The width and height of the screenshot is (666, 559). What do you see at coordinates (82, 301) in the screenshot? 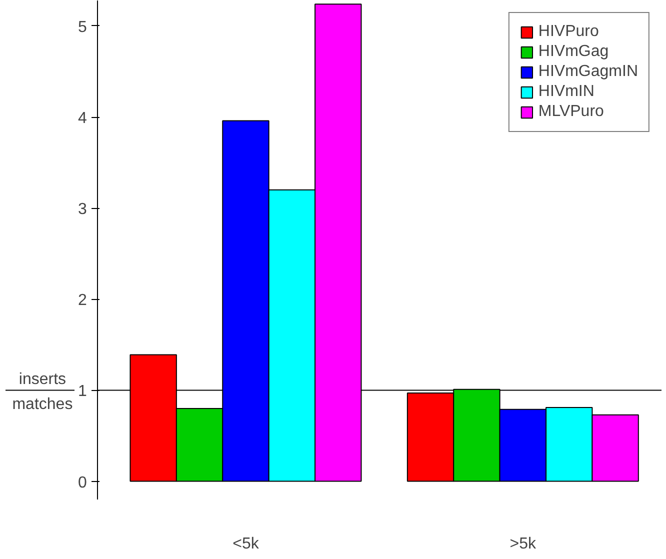
I see `y-tick-label: 2` at bounding box center [82, 301].